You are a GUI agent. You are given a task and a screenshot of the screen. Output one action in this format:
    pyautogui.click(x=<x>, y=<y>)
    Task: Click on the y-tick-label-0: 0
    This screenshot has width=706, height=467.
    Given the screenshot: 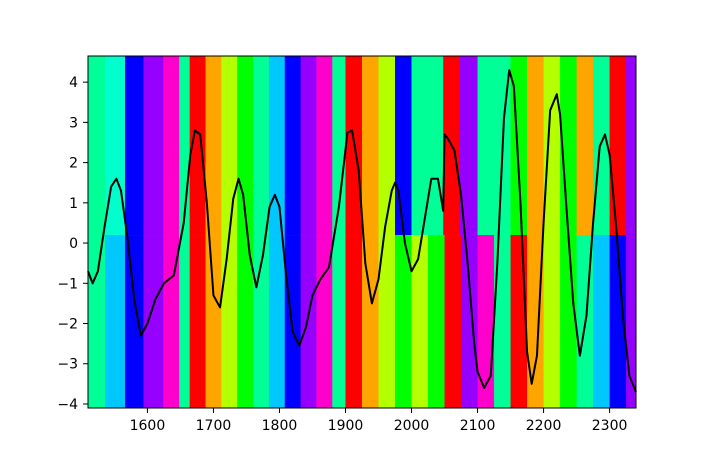 What is the action you would take?
    pyautogui.click(x=73, y=244)
    